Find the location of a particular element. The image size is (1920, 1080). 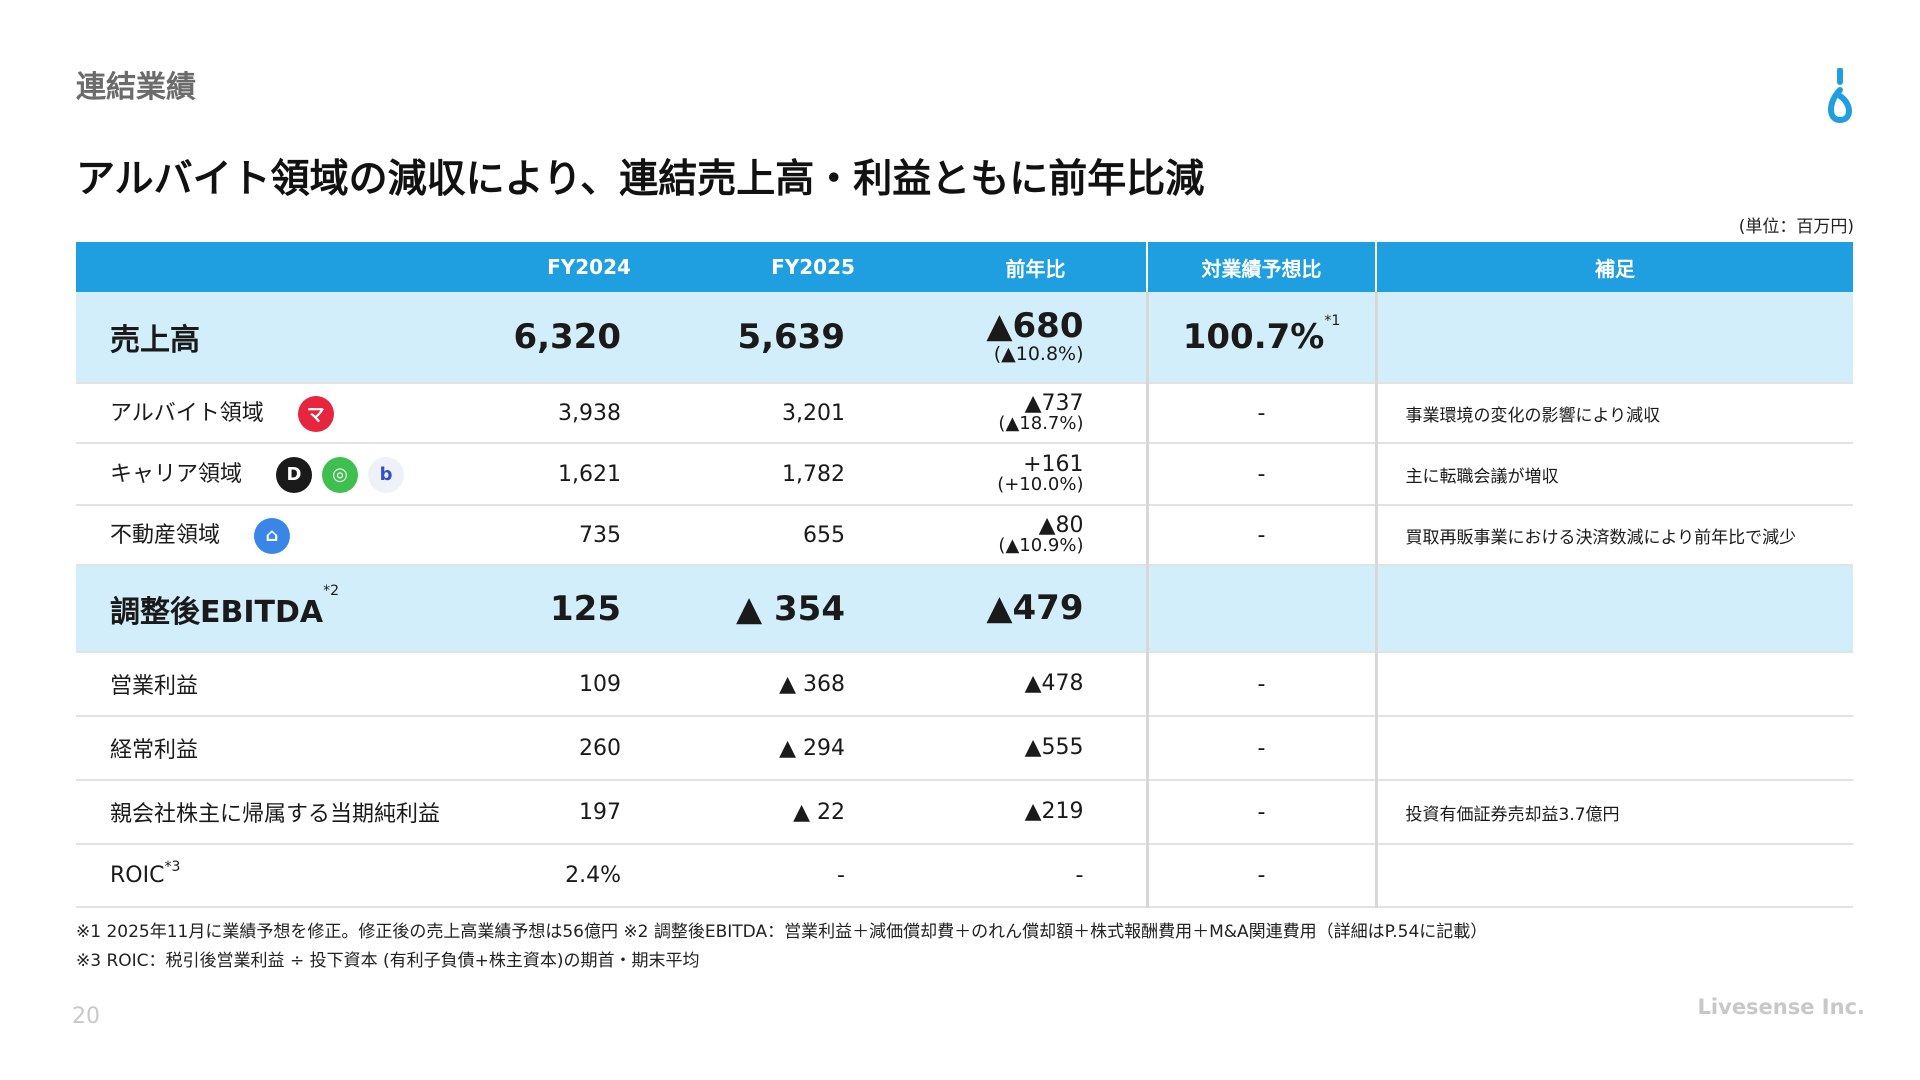

fy2024-value: 6,320 is located at coordinates (589, 338).